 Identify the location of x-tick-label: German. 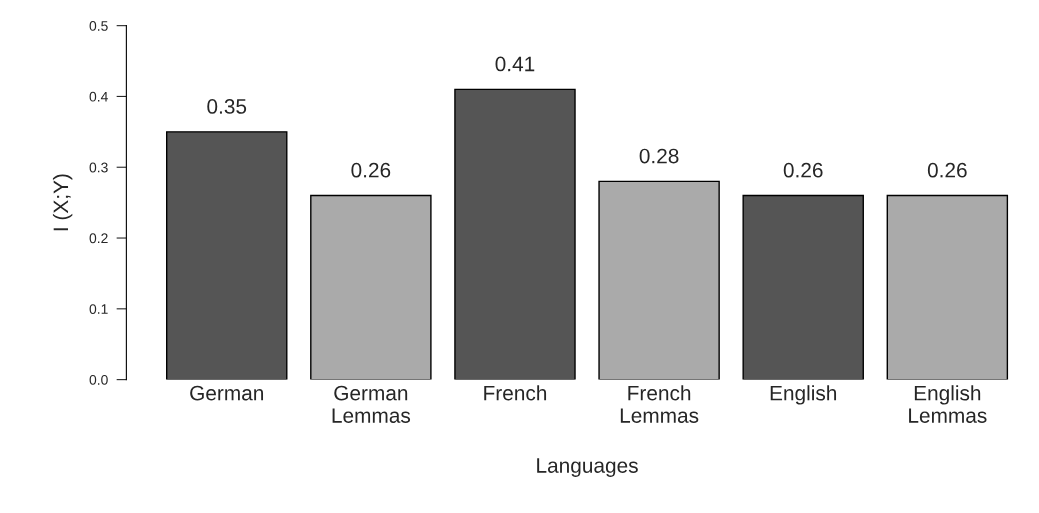
(227, 393).